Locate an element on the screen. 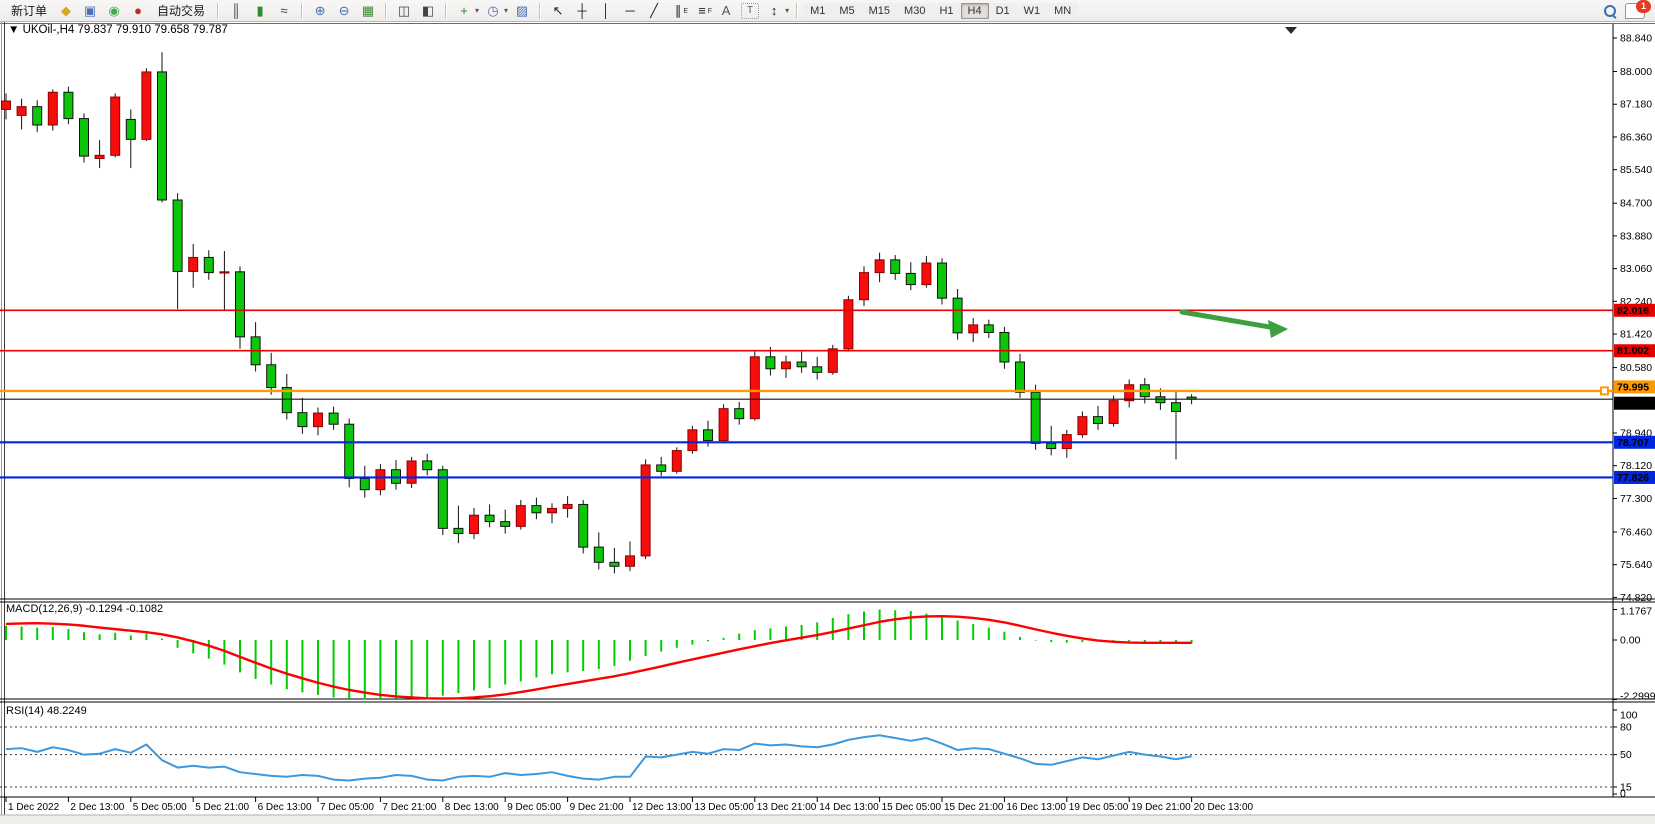  ticket-icon: ◆ is located at coordinates (66, 10).